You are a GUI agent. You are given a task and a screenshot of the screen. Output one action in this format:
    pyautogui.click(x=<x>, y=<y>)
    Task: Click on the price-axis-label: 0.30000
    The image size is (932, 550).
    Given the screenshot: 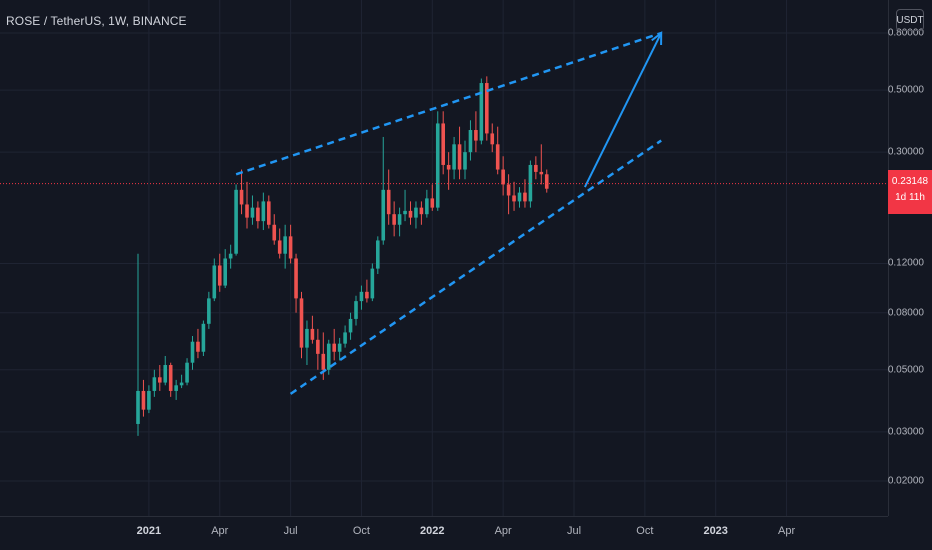 What is the action you would take?
    pyautogui.click(x=905, y=152)
    